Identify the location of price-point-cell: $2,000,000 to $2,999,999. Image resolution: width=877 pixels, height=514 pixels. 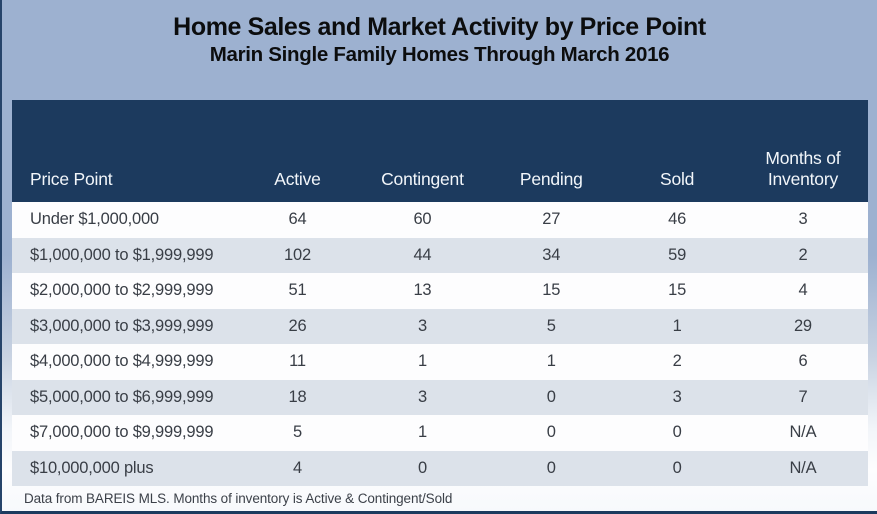
(122, 290).